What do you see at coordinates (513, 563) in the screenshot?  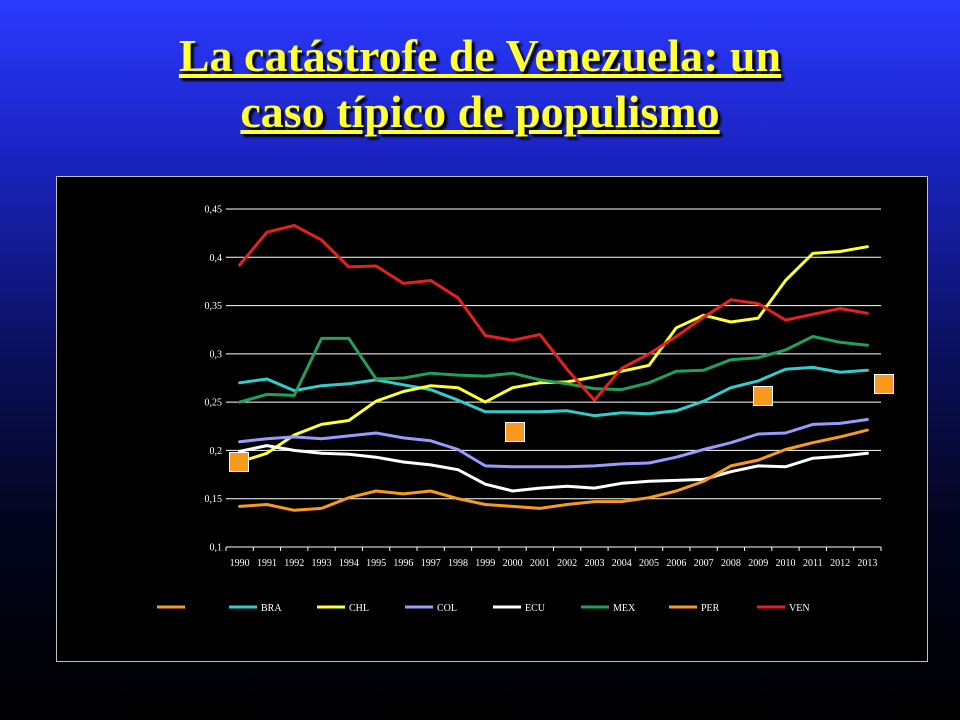 I see `x-tick-label: 2000` at bounding box center [513, 563].